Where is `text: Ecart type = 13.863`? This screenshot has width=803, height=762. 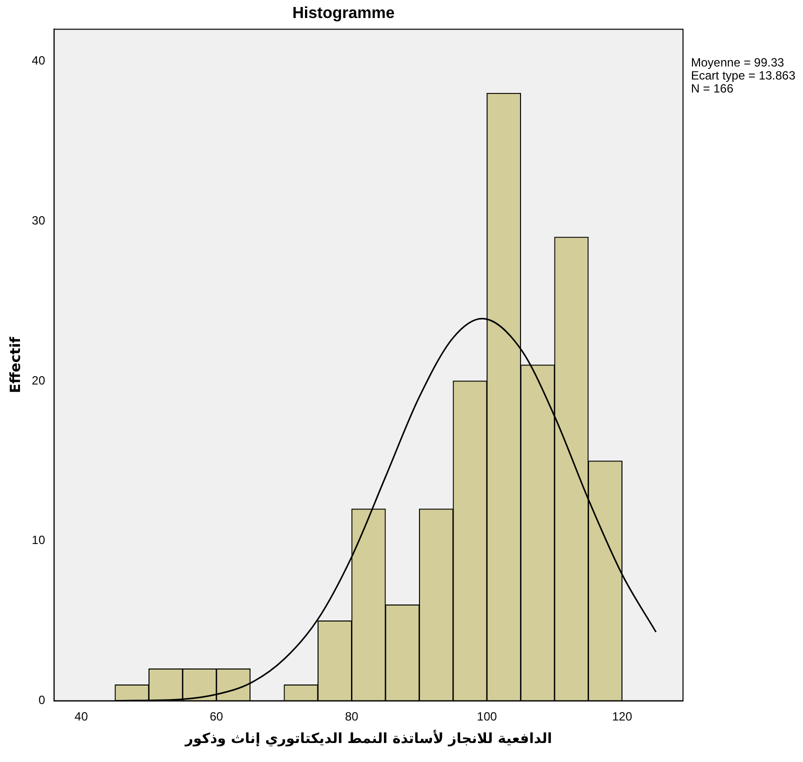
text: Ecart type = 13.863 is located at coordinates (743, 75).